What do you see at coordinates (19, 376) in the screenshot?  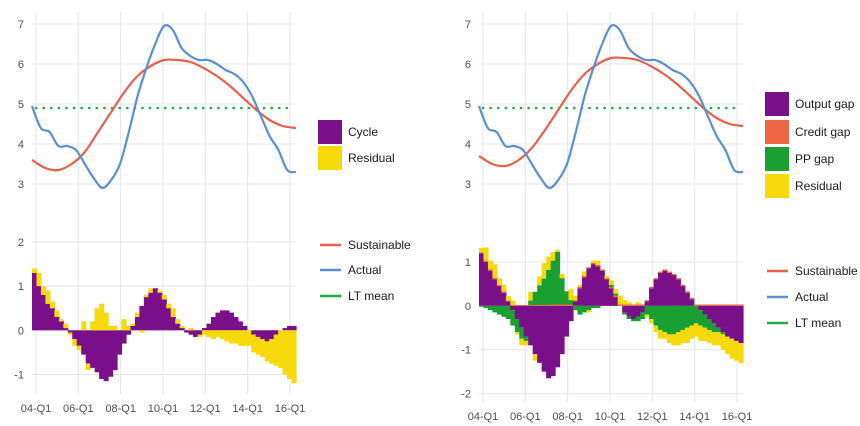 I see `y-tick-label: -1` at bounding box center [19, 376].